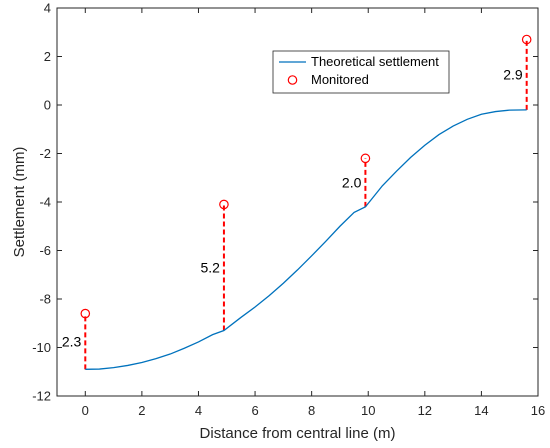  I want to click on x-tick-label: 16, so click(538, 410).